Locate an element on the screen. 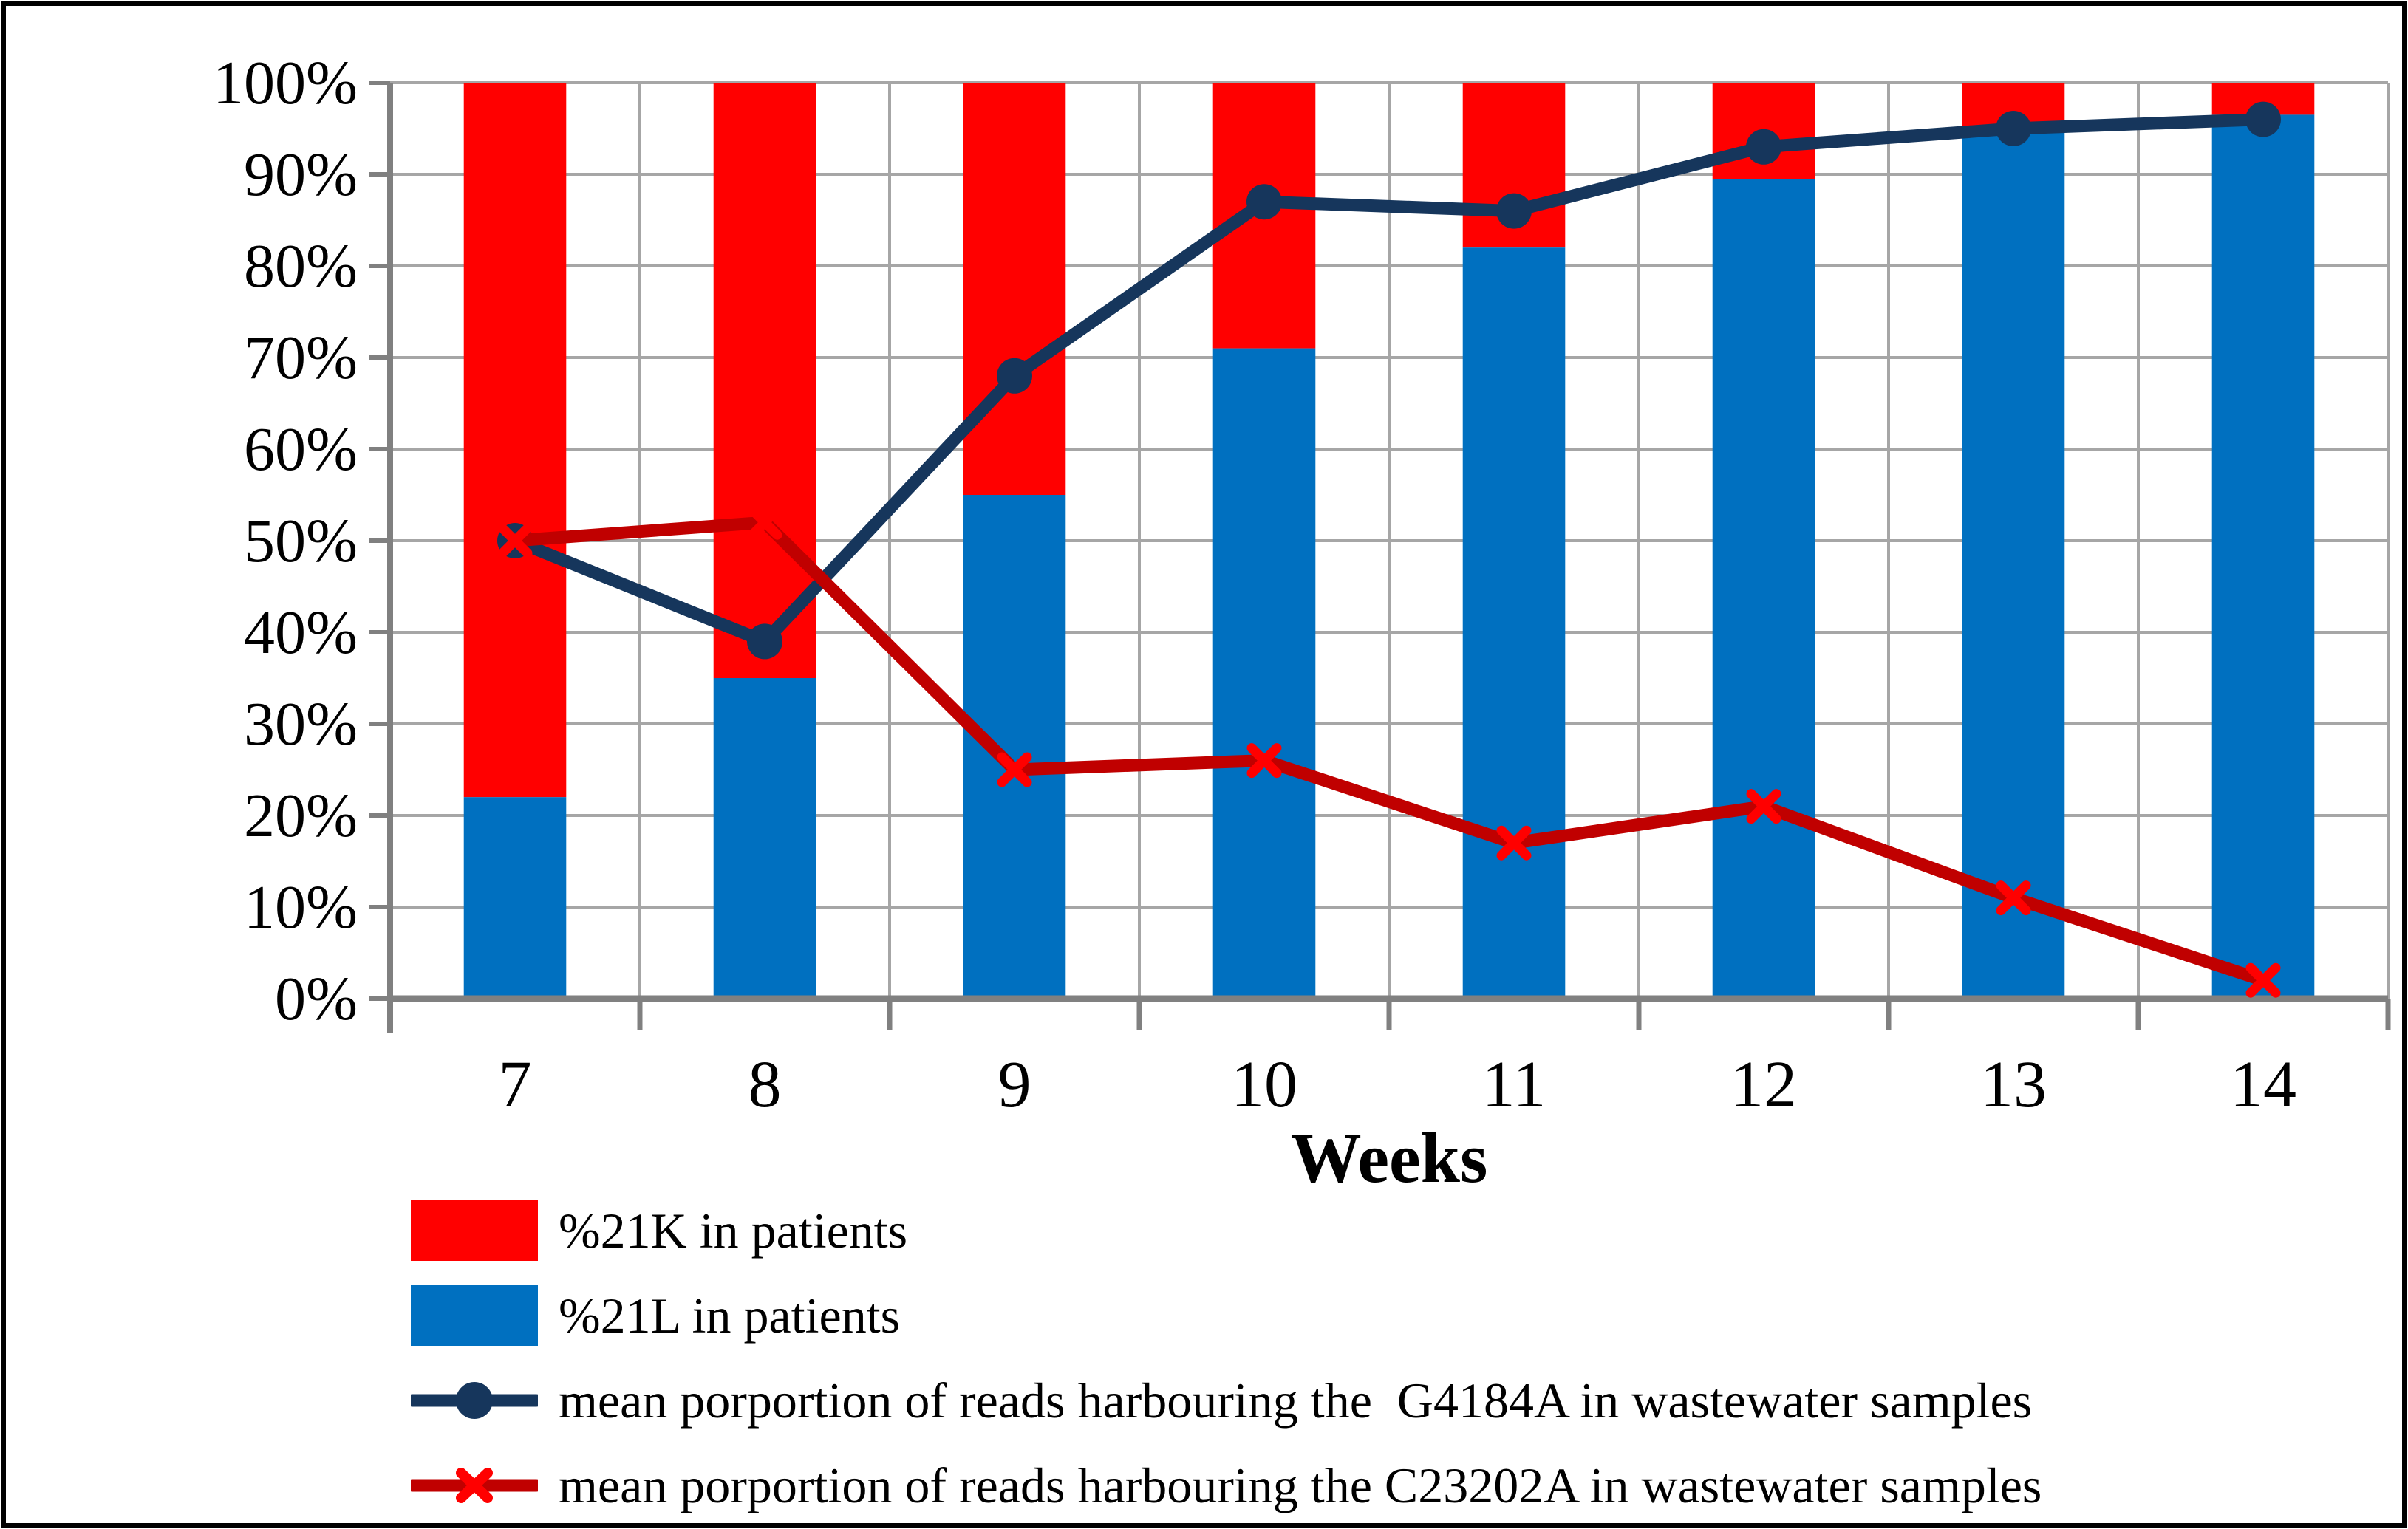  x-axis-title: Weeks is located at coordinates (1390, 1157).